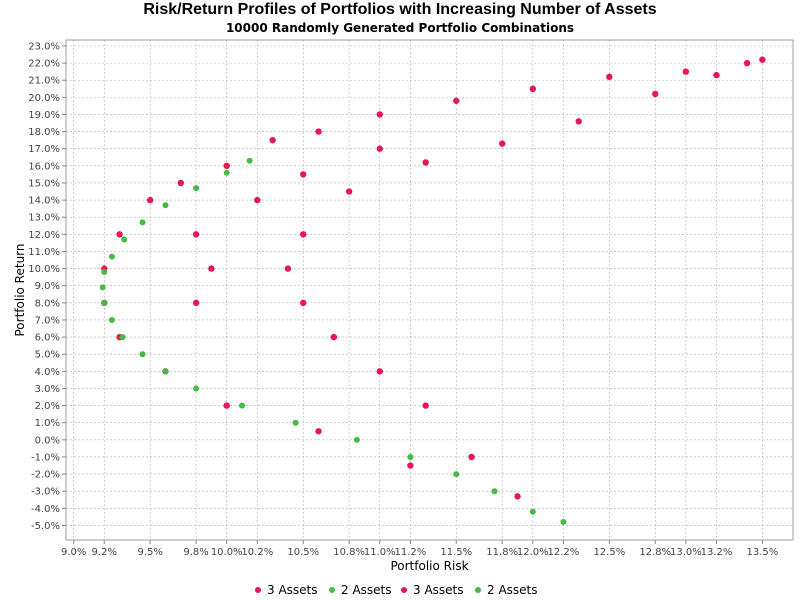 This screenshot has height=600, width=800. Describe the element at coordinates (564, 552) in the screenshot. I see `x-tick-label: 12.2%` at that location.